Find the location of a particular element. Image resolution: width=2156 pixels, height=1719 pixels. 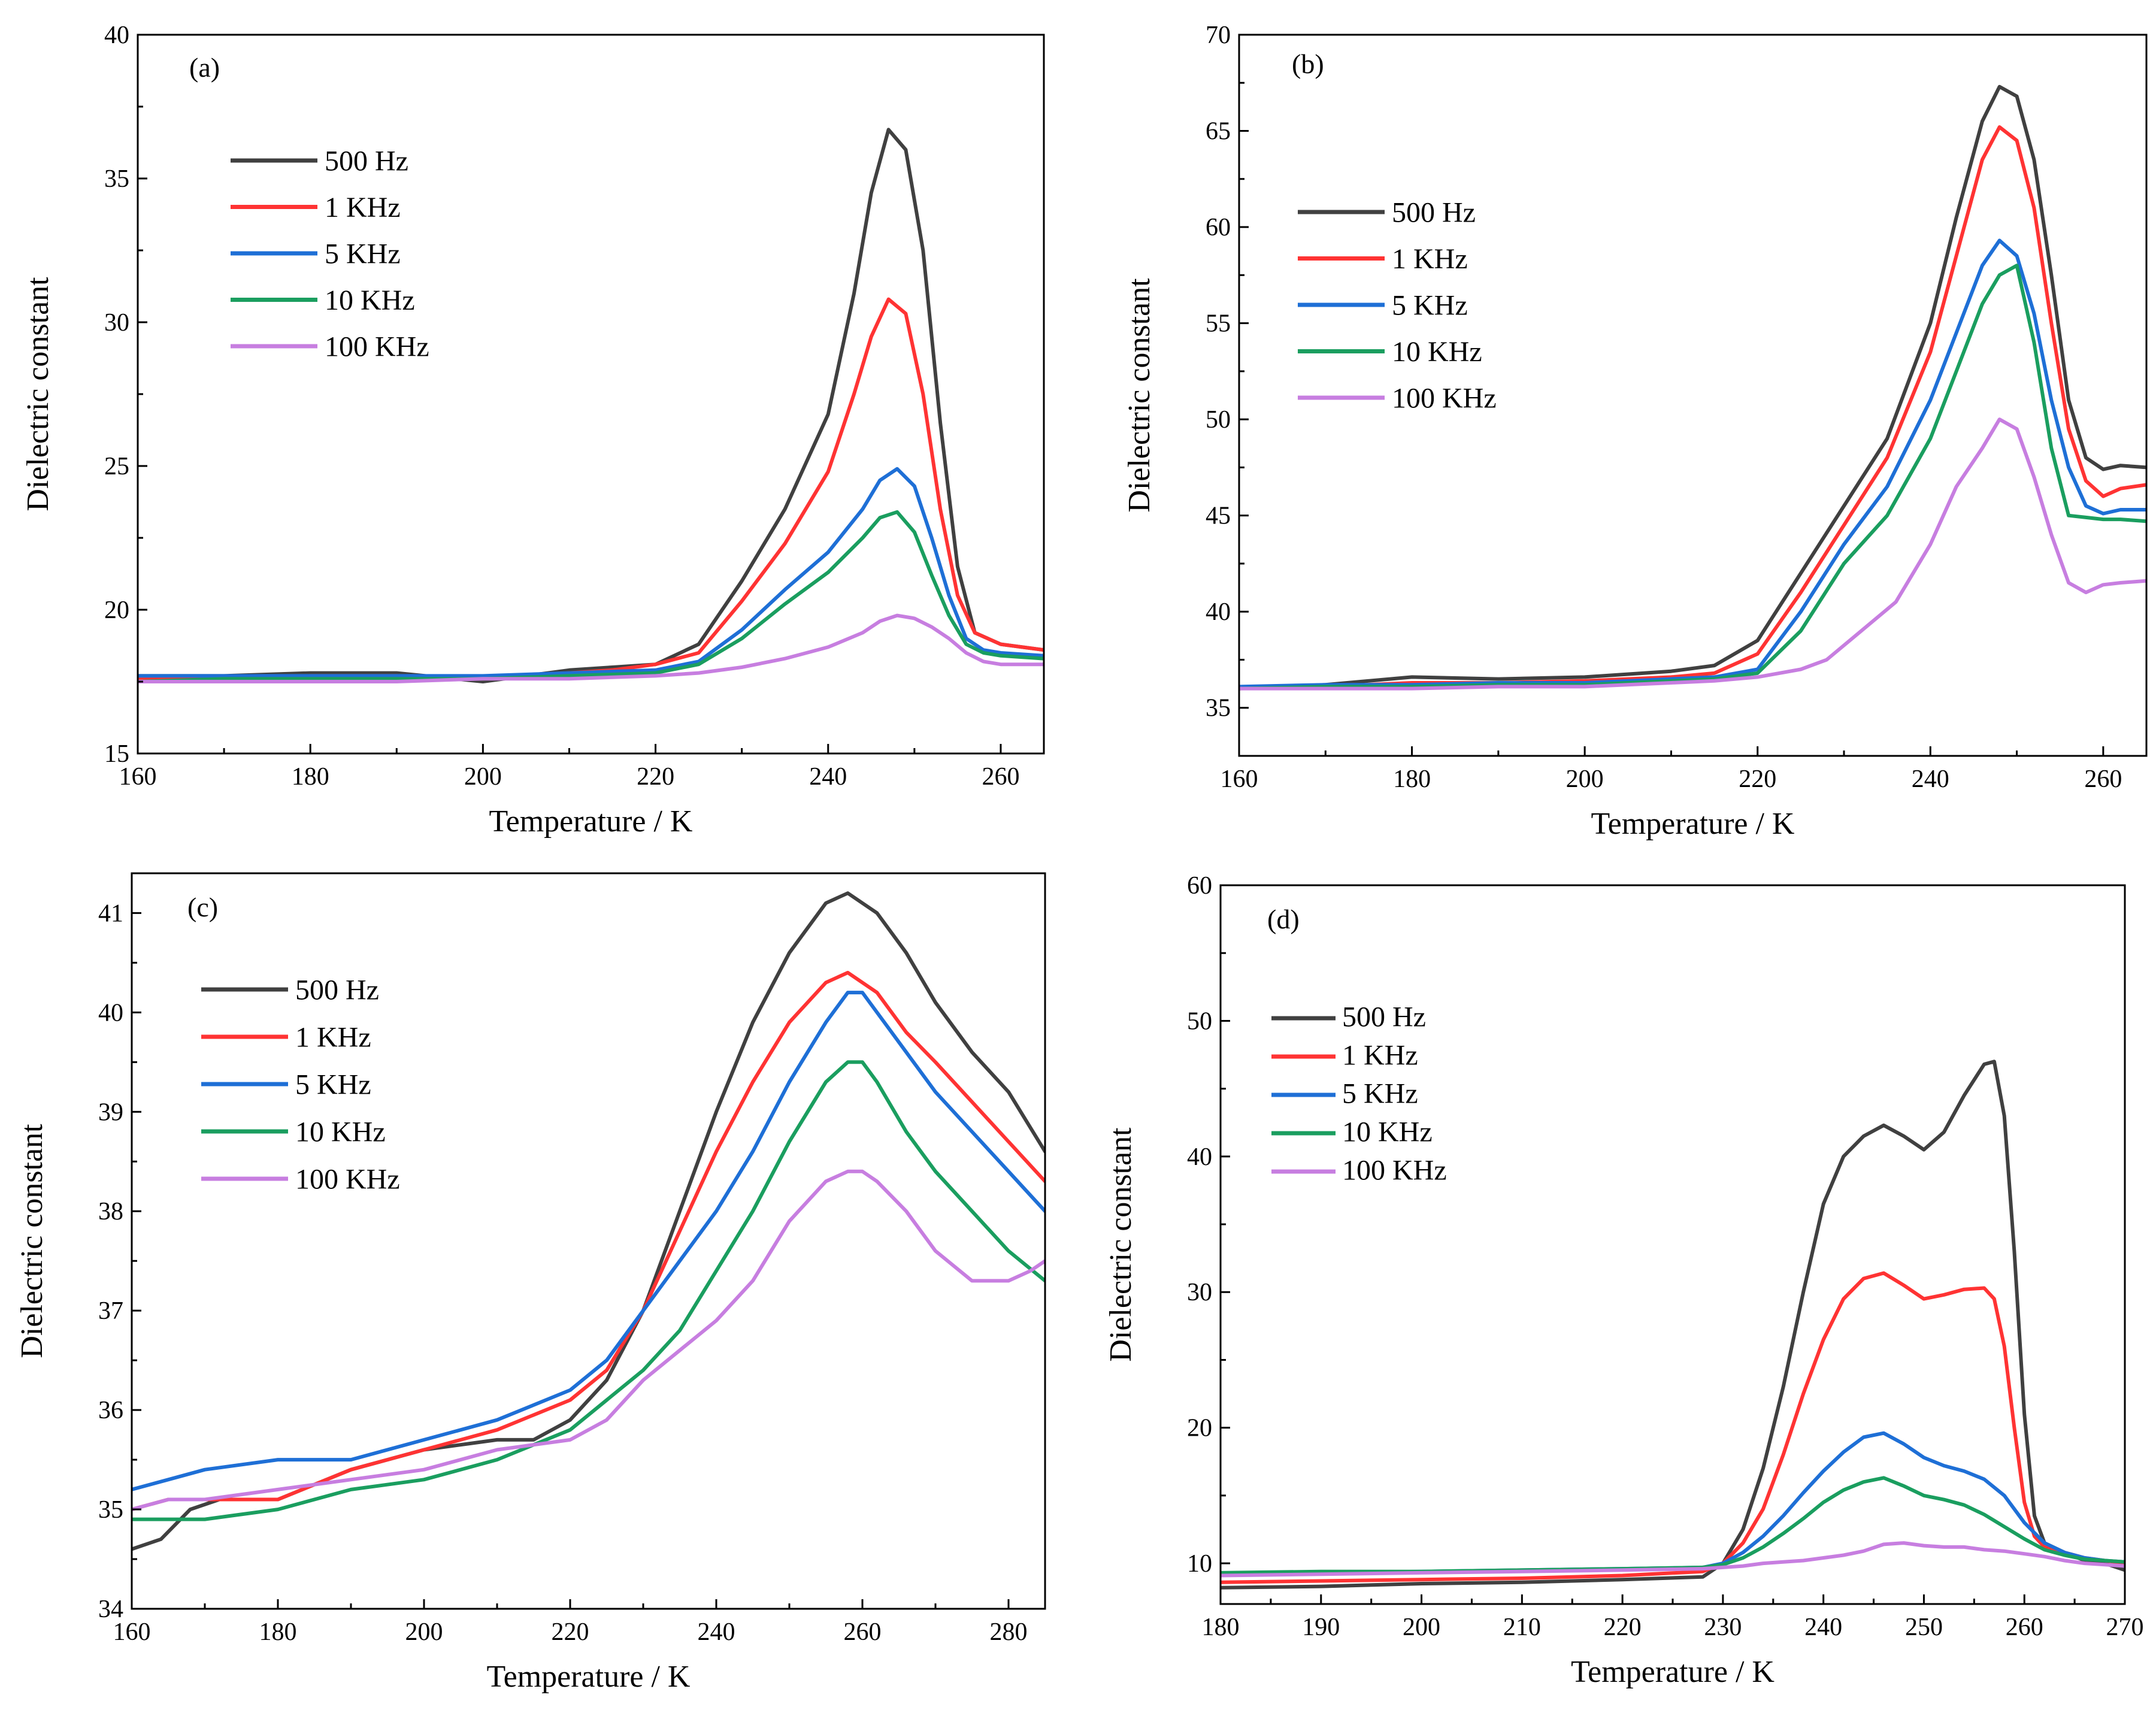

x-axis-label: Temperature / K is located at coordinates (591, 821).